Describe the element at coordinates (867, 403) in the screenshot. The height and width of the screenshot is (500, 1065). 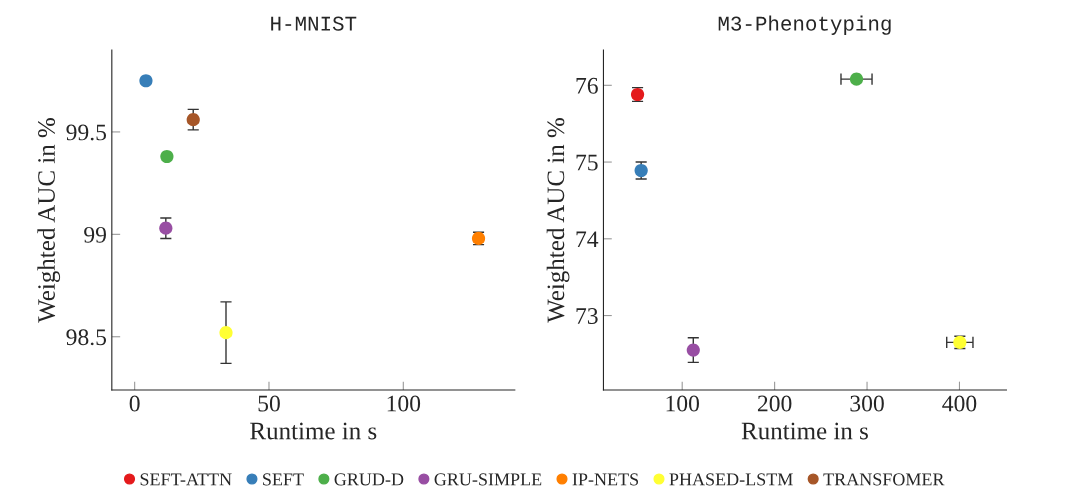
I see `x-tick-label: 300` at that location.